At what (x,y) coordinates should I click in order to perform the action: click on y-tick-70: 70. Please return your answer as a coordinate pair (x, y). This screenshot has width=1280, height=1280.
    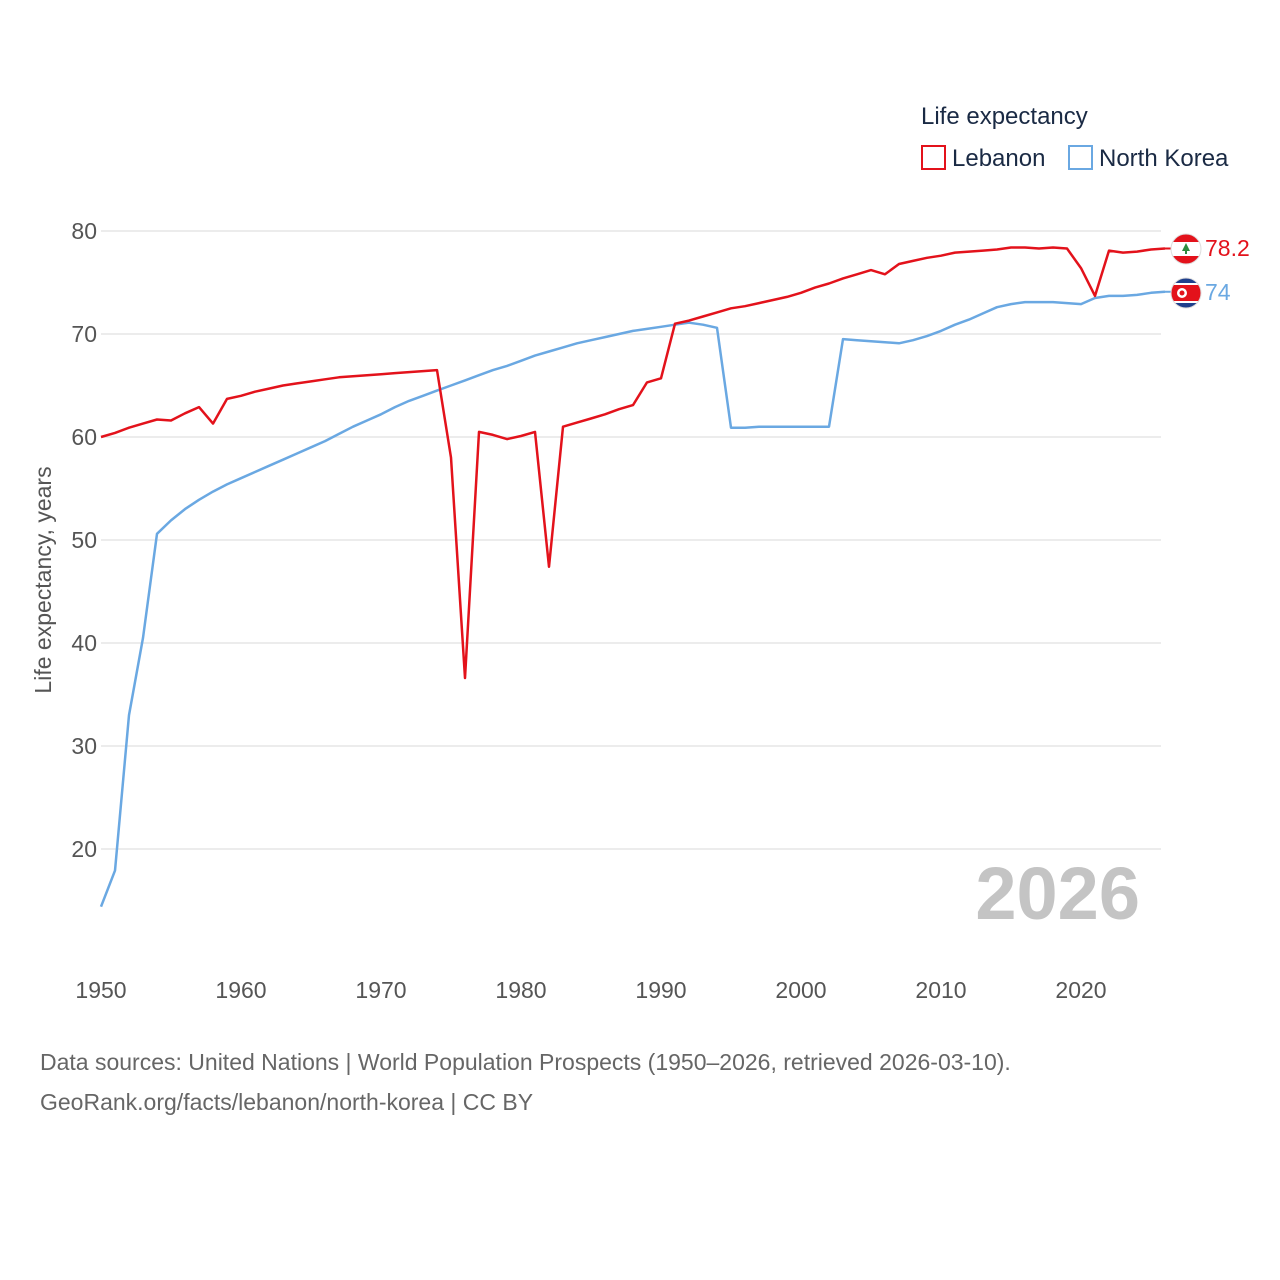
    Looking at the image, I should click on (84, 334).